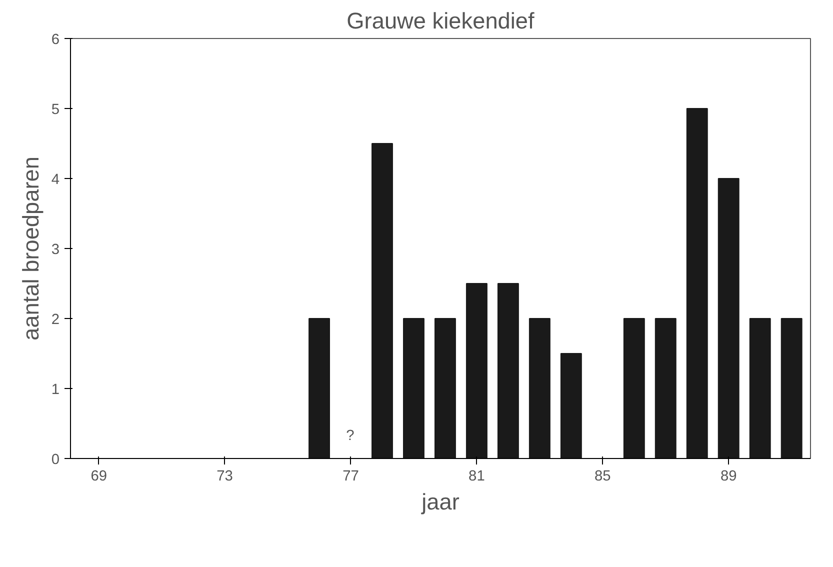 The height and width of the screenshot is (567, 833). Describe the element at coordinates (55, 320) in the screenshot. I see `y-tick-label: 2` at that location.